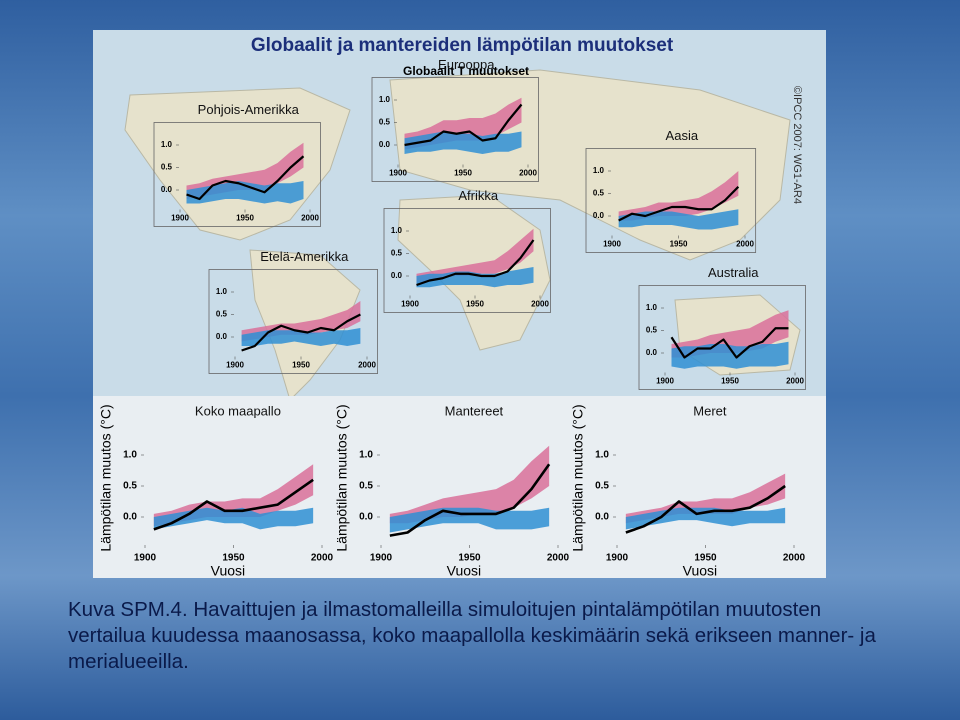 The width and height of the screenshot is (960, 720). I want to click on panel-title: Mantereet, so click(474, 410).